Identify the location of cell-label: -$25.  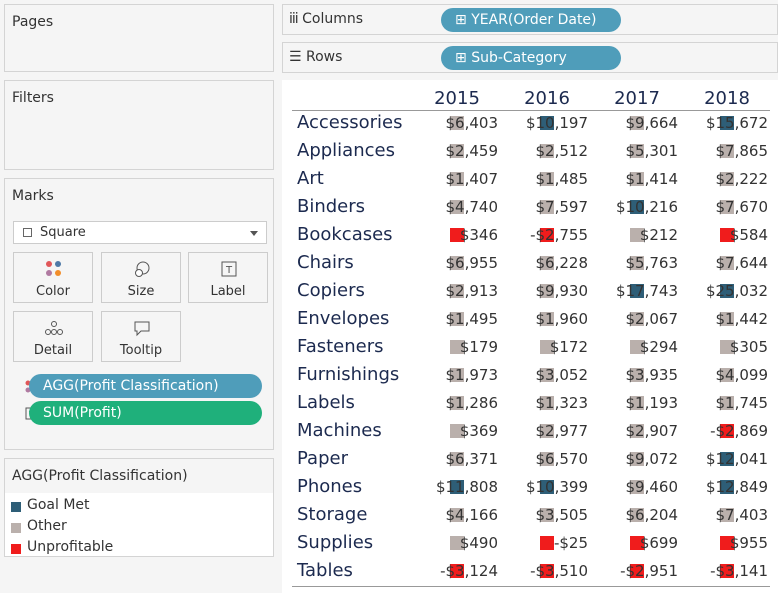
(570, 543).